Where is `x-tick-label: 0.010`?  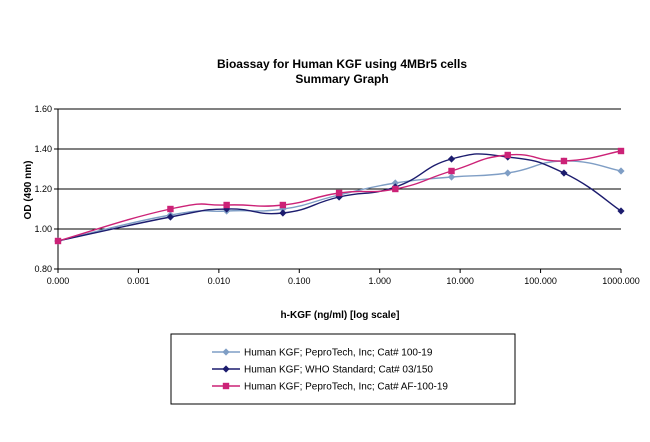 x-tick-label: 0.010 is located at coordinates (219, 281).